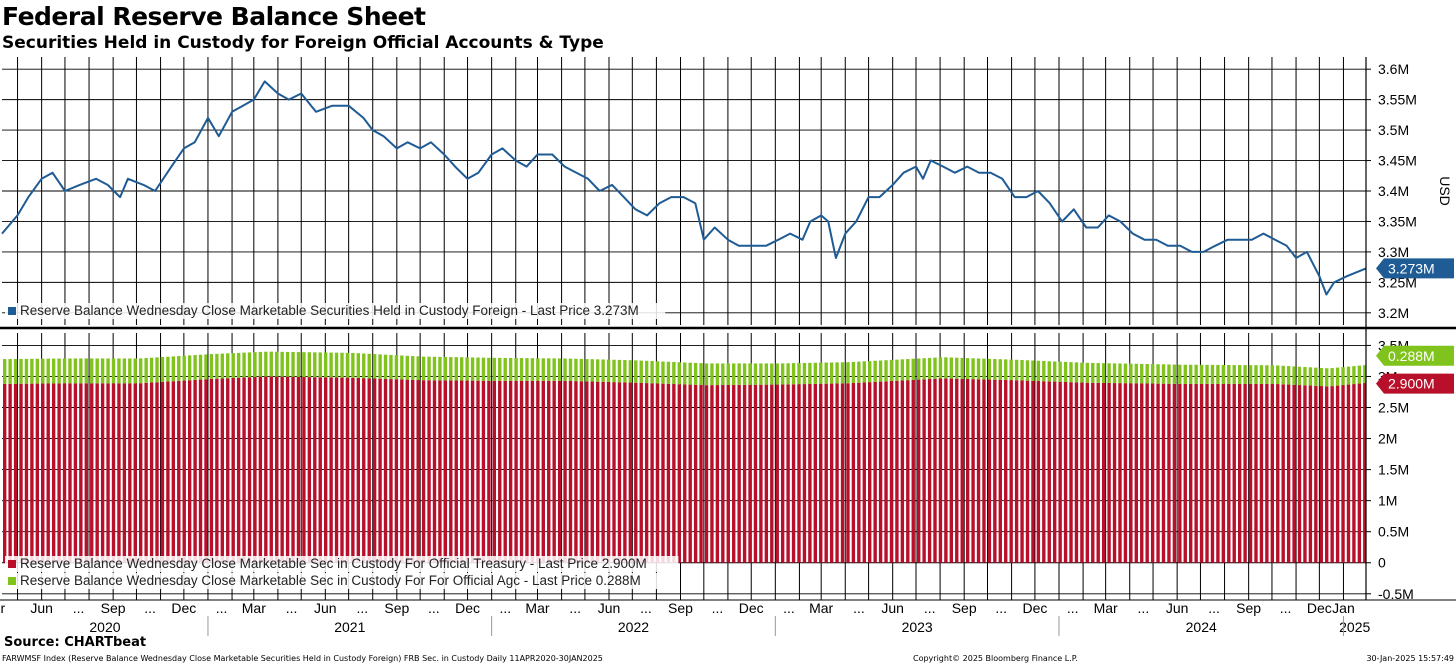 This screenshot has height=665, width=1456. Describe the element at coordinates (892, 608) in the screenshot. I see `x-tick-label: Jun` at that location.